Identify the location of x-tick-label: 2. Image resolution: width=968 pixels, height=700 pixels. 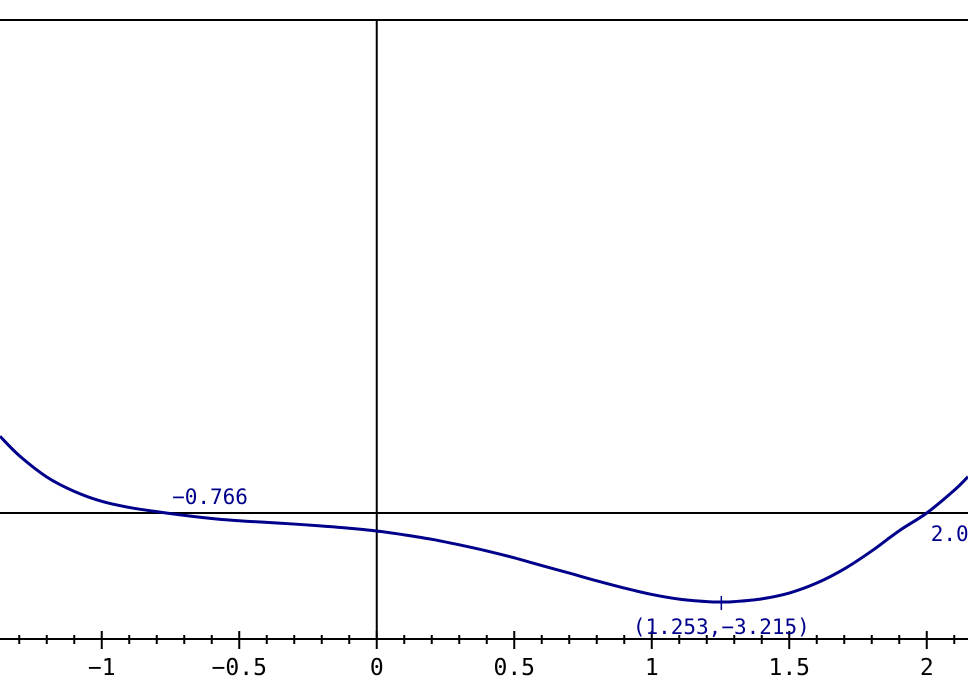
(927, 668).